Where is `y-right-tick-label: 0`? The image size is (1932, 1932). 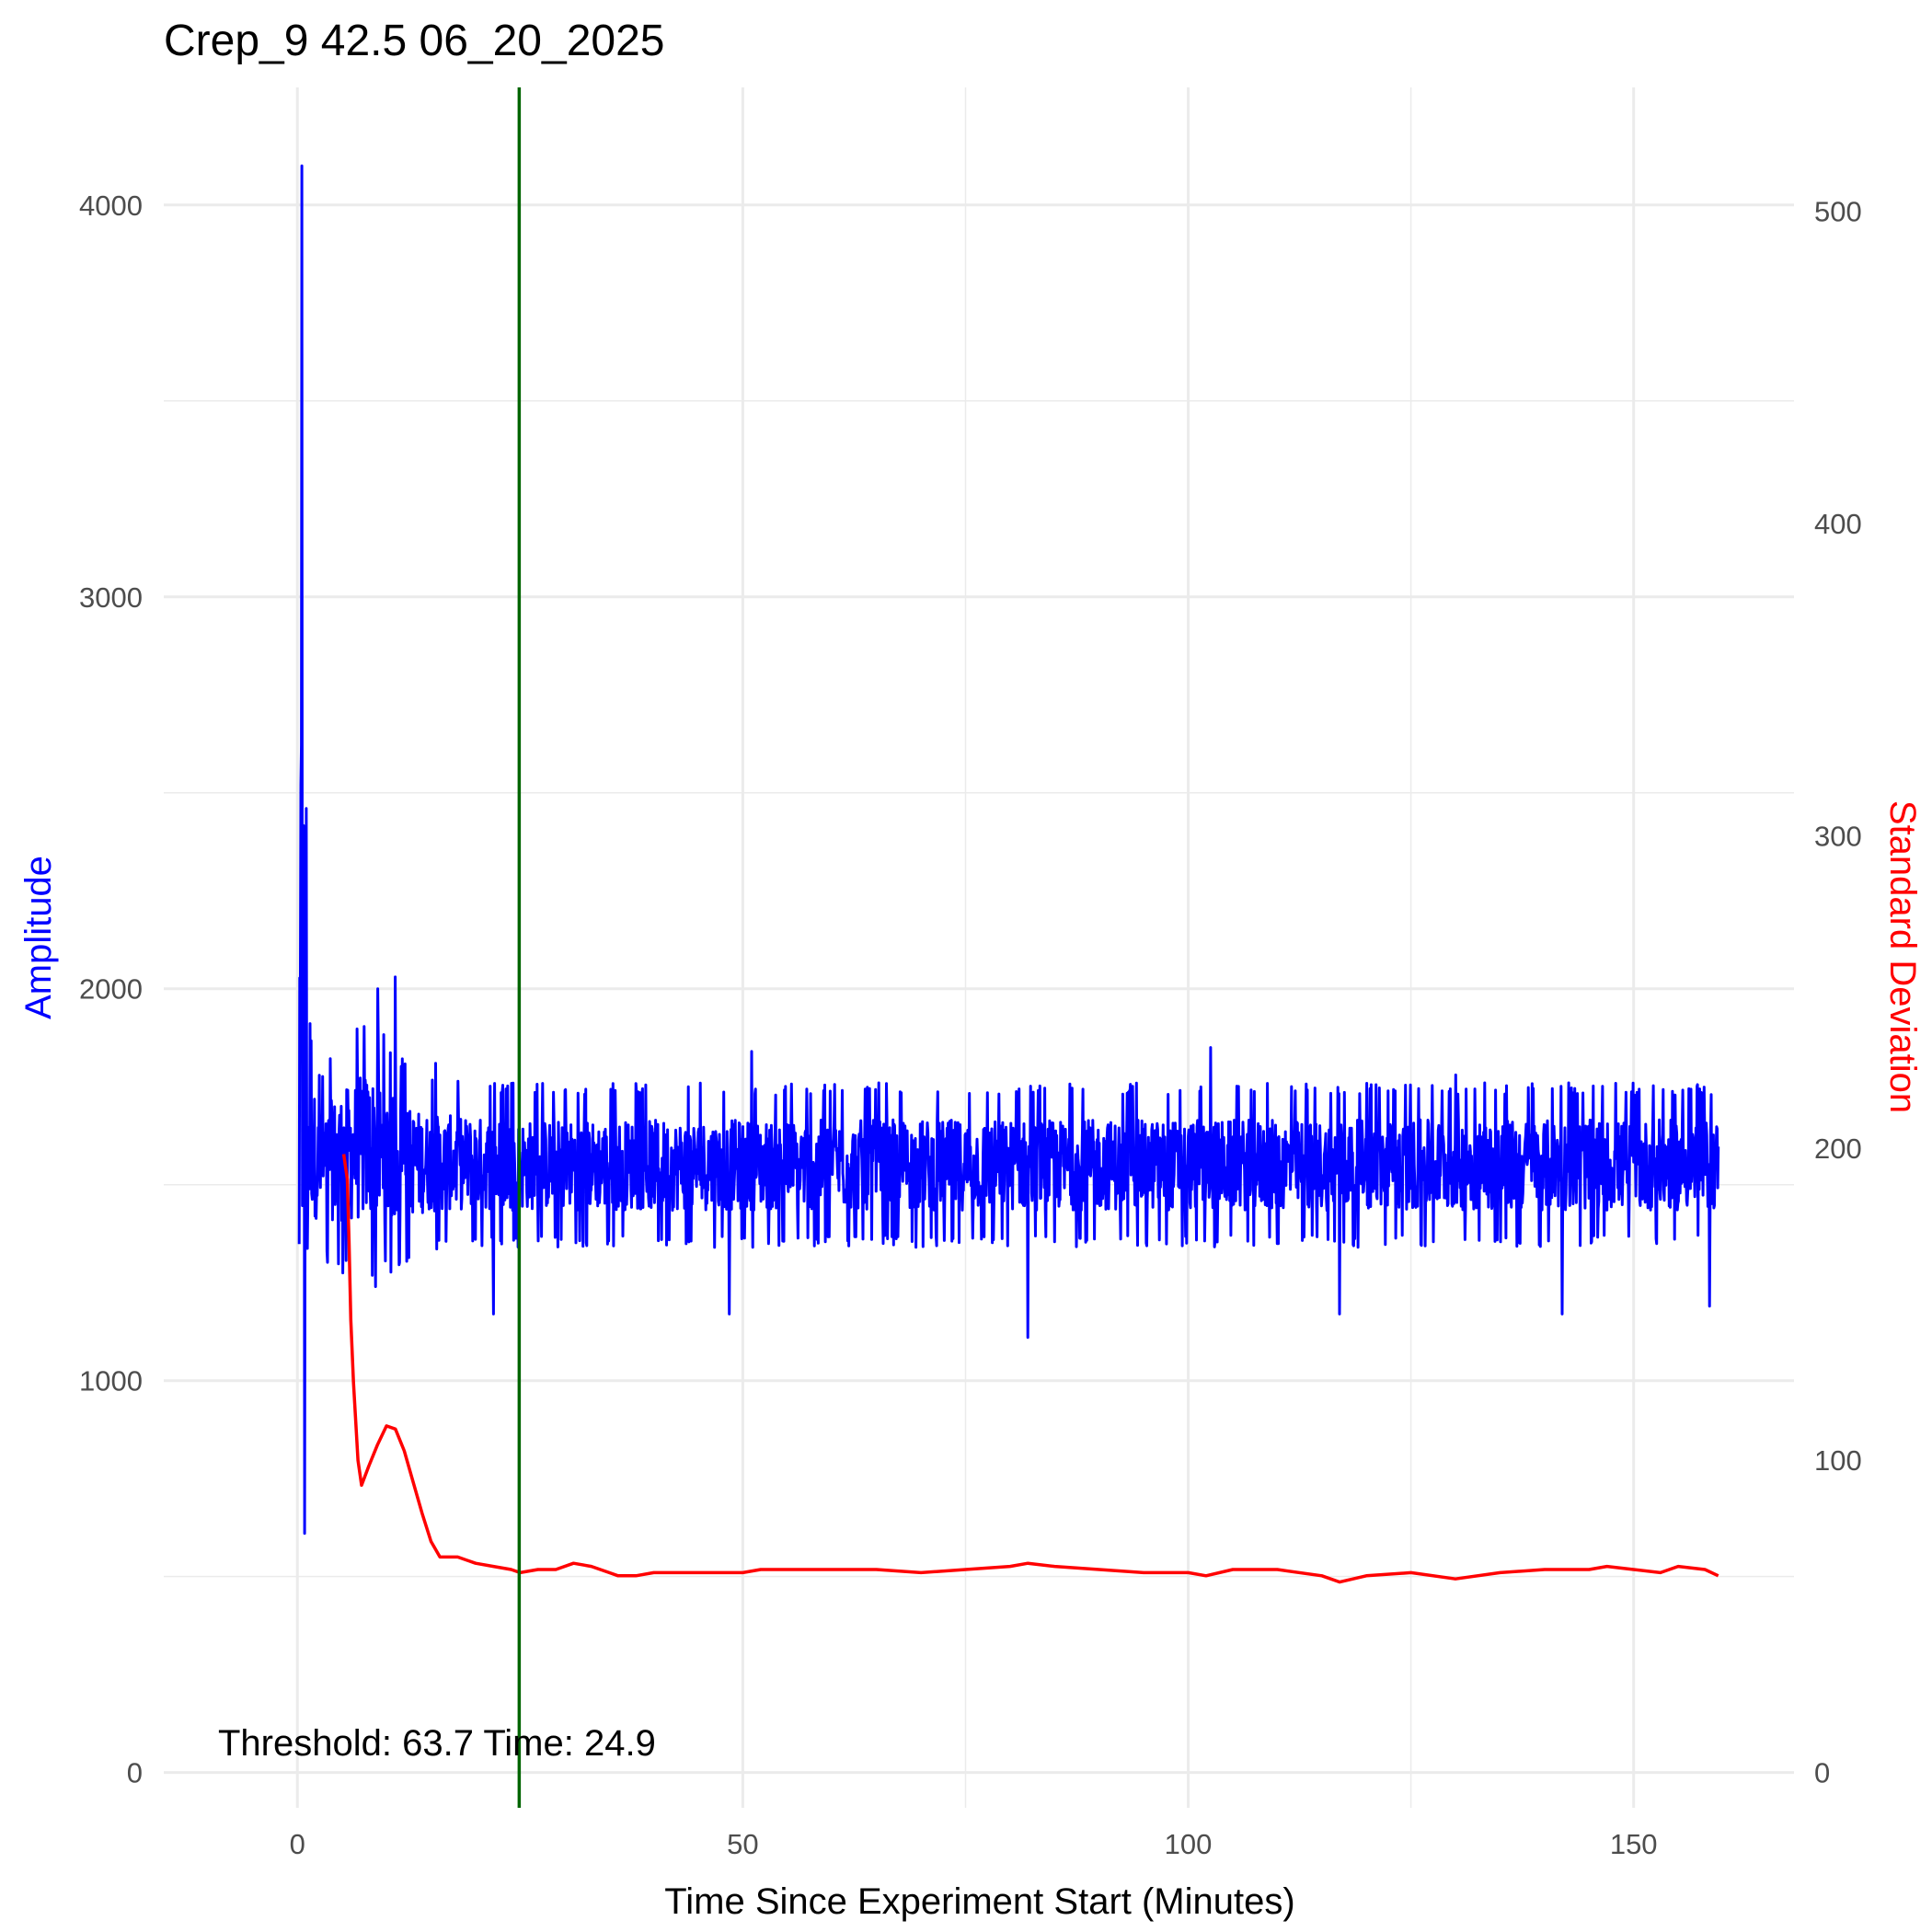 y-right-tick-label: 0 is located at coordinates (1822, 1773).